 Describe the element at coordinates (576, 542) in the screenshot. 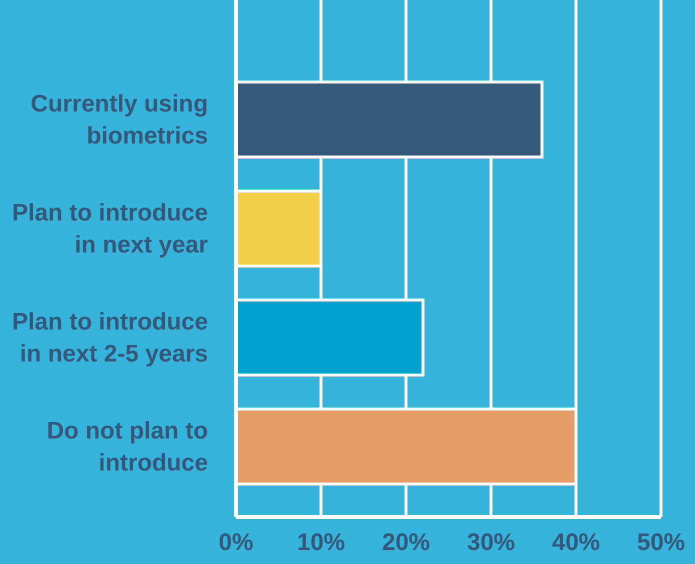

I see `x-tick-label: 40%` at that location.